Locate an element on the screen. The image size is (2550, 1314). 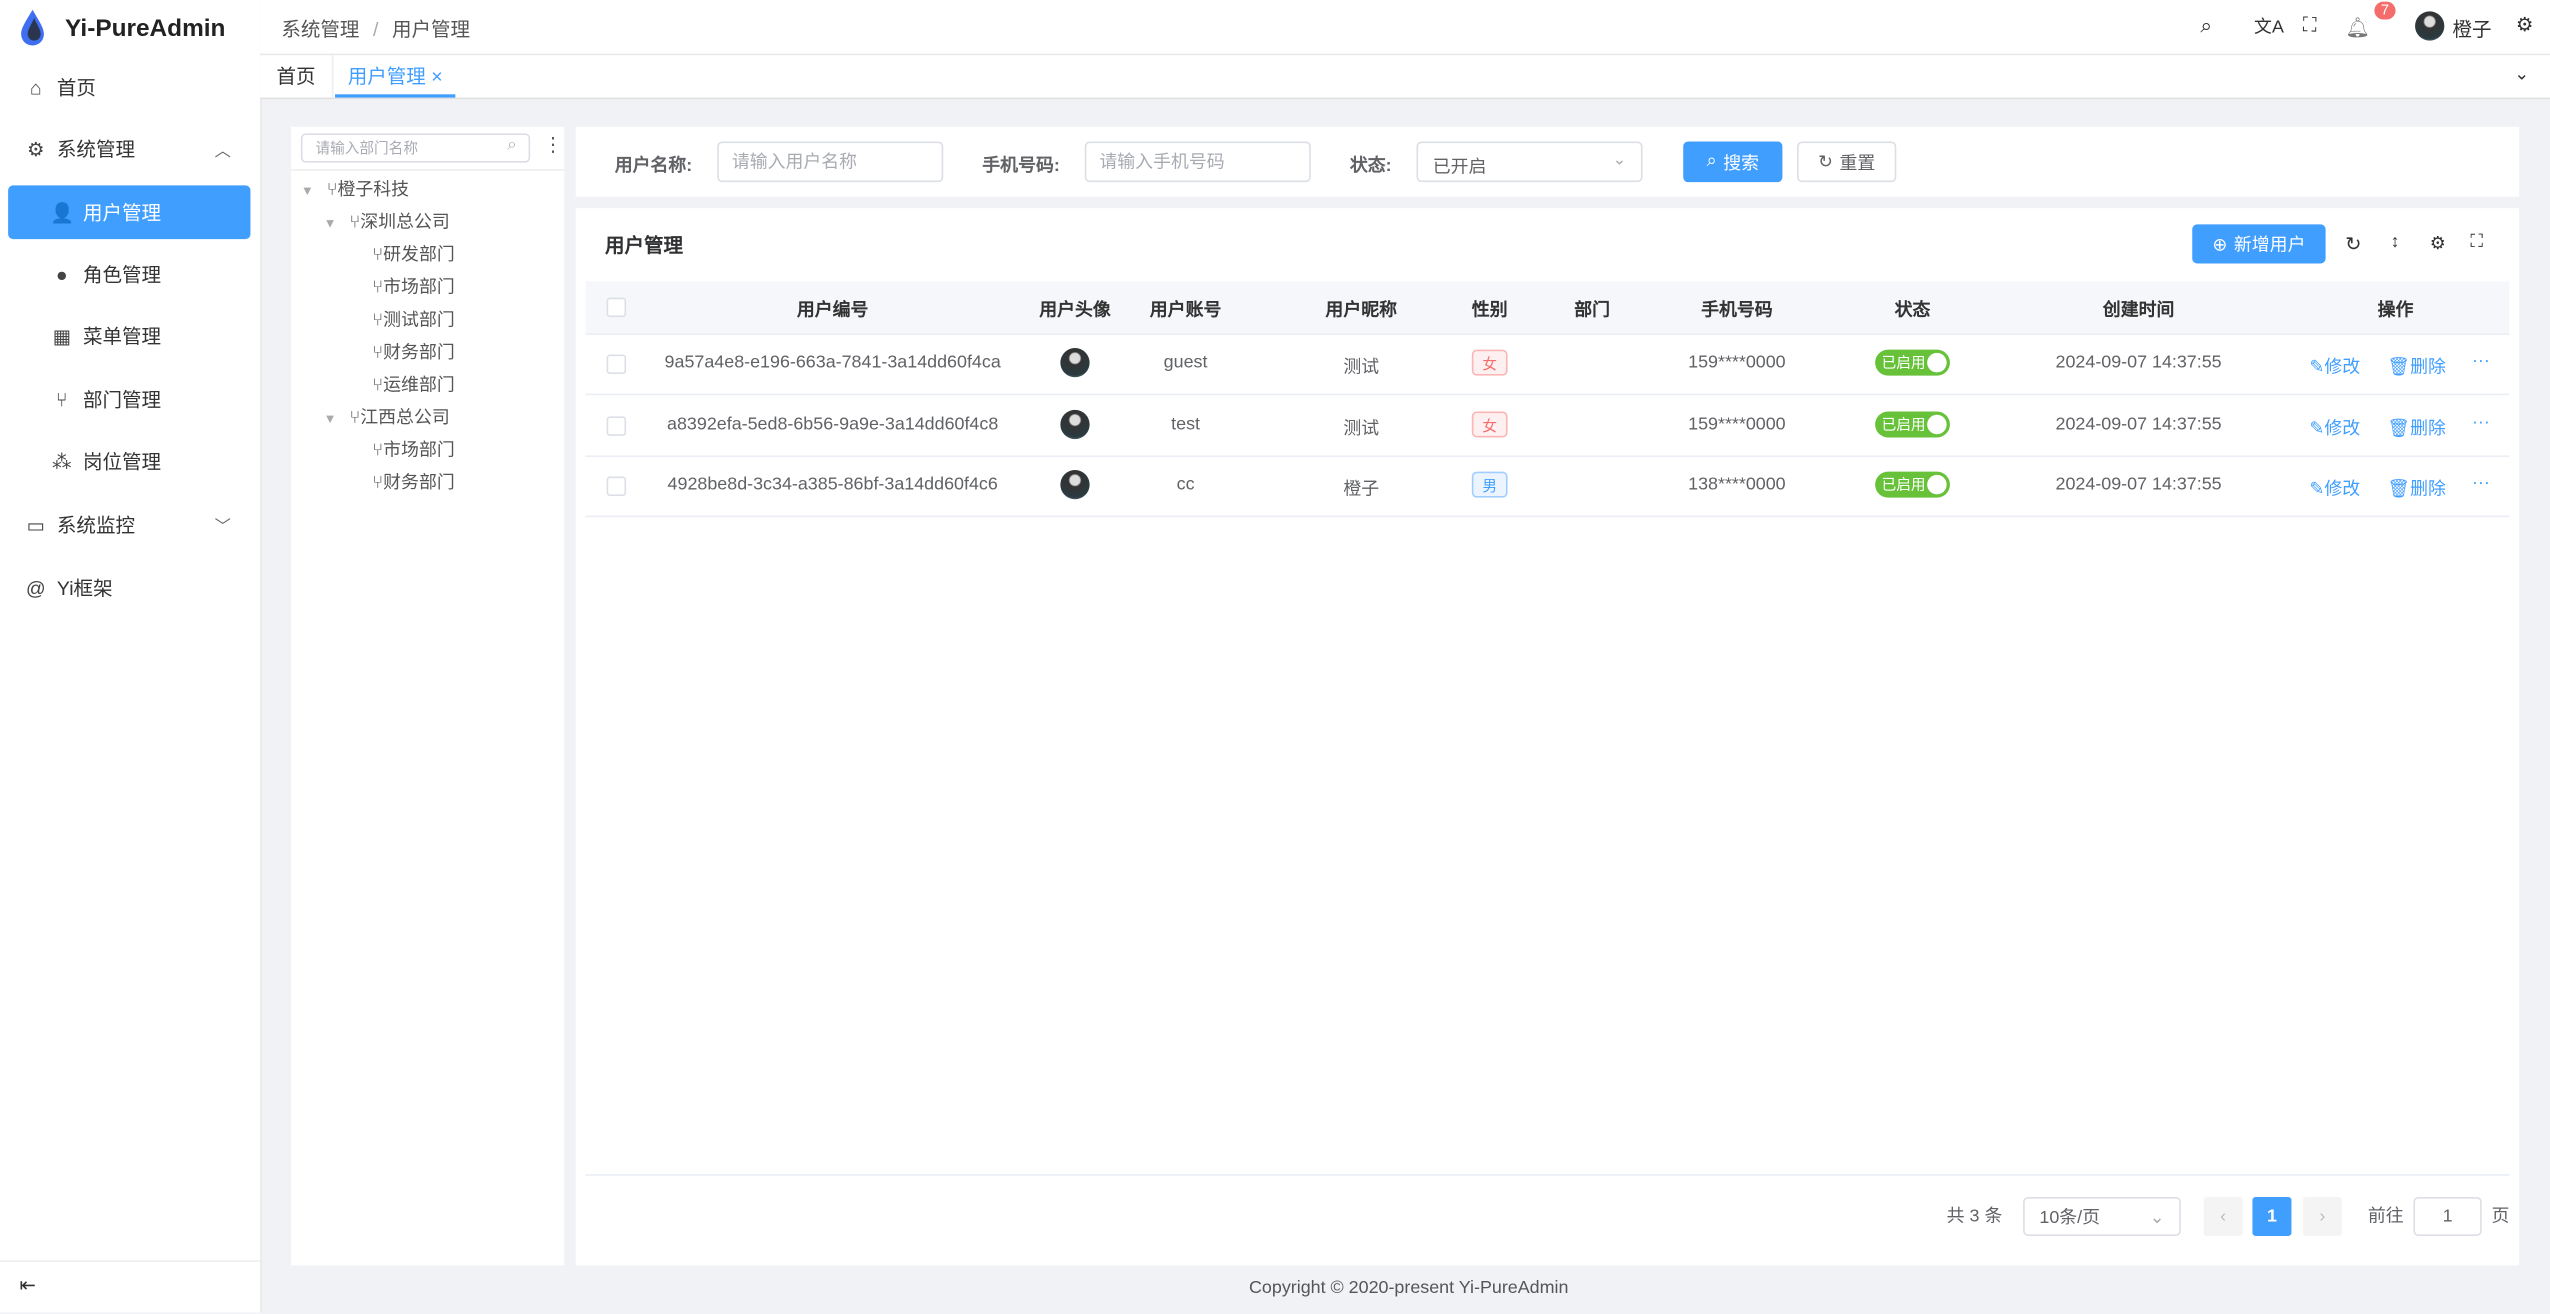
breadcrumb-item: 系统管理 is located at coordinates (320, 29).